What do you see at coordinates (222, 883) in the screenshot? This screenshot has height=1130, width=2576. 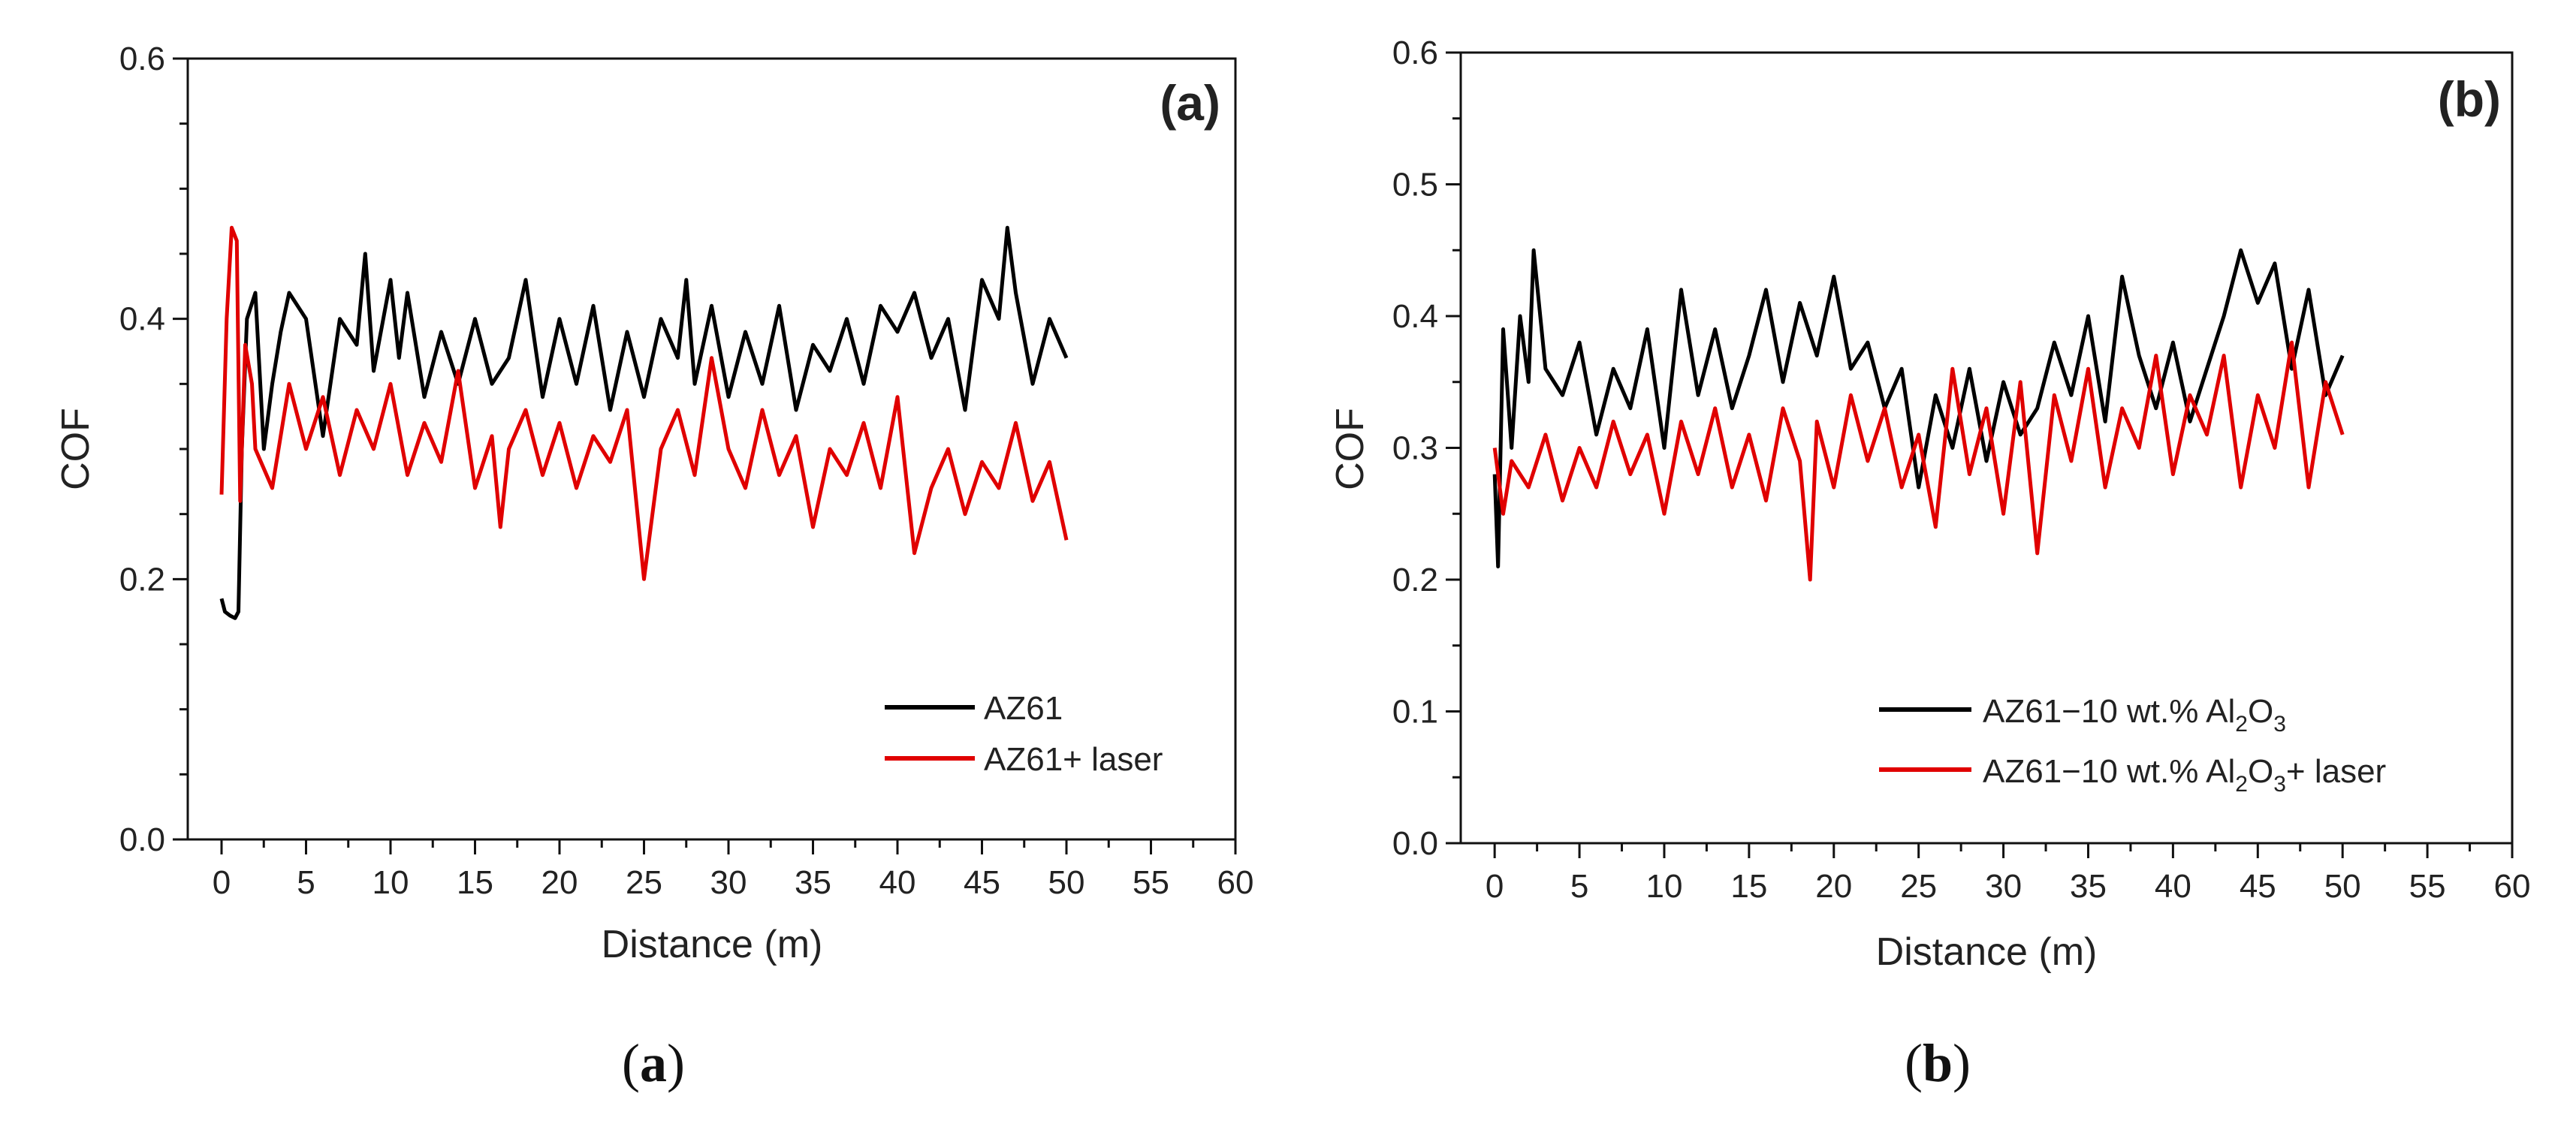 I see `x-tick-label-a-0: 0` at bounding box center [222, 883].